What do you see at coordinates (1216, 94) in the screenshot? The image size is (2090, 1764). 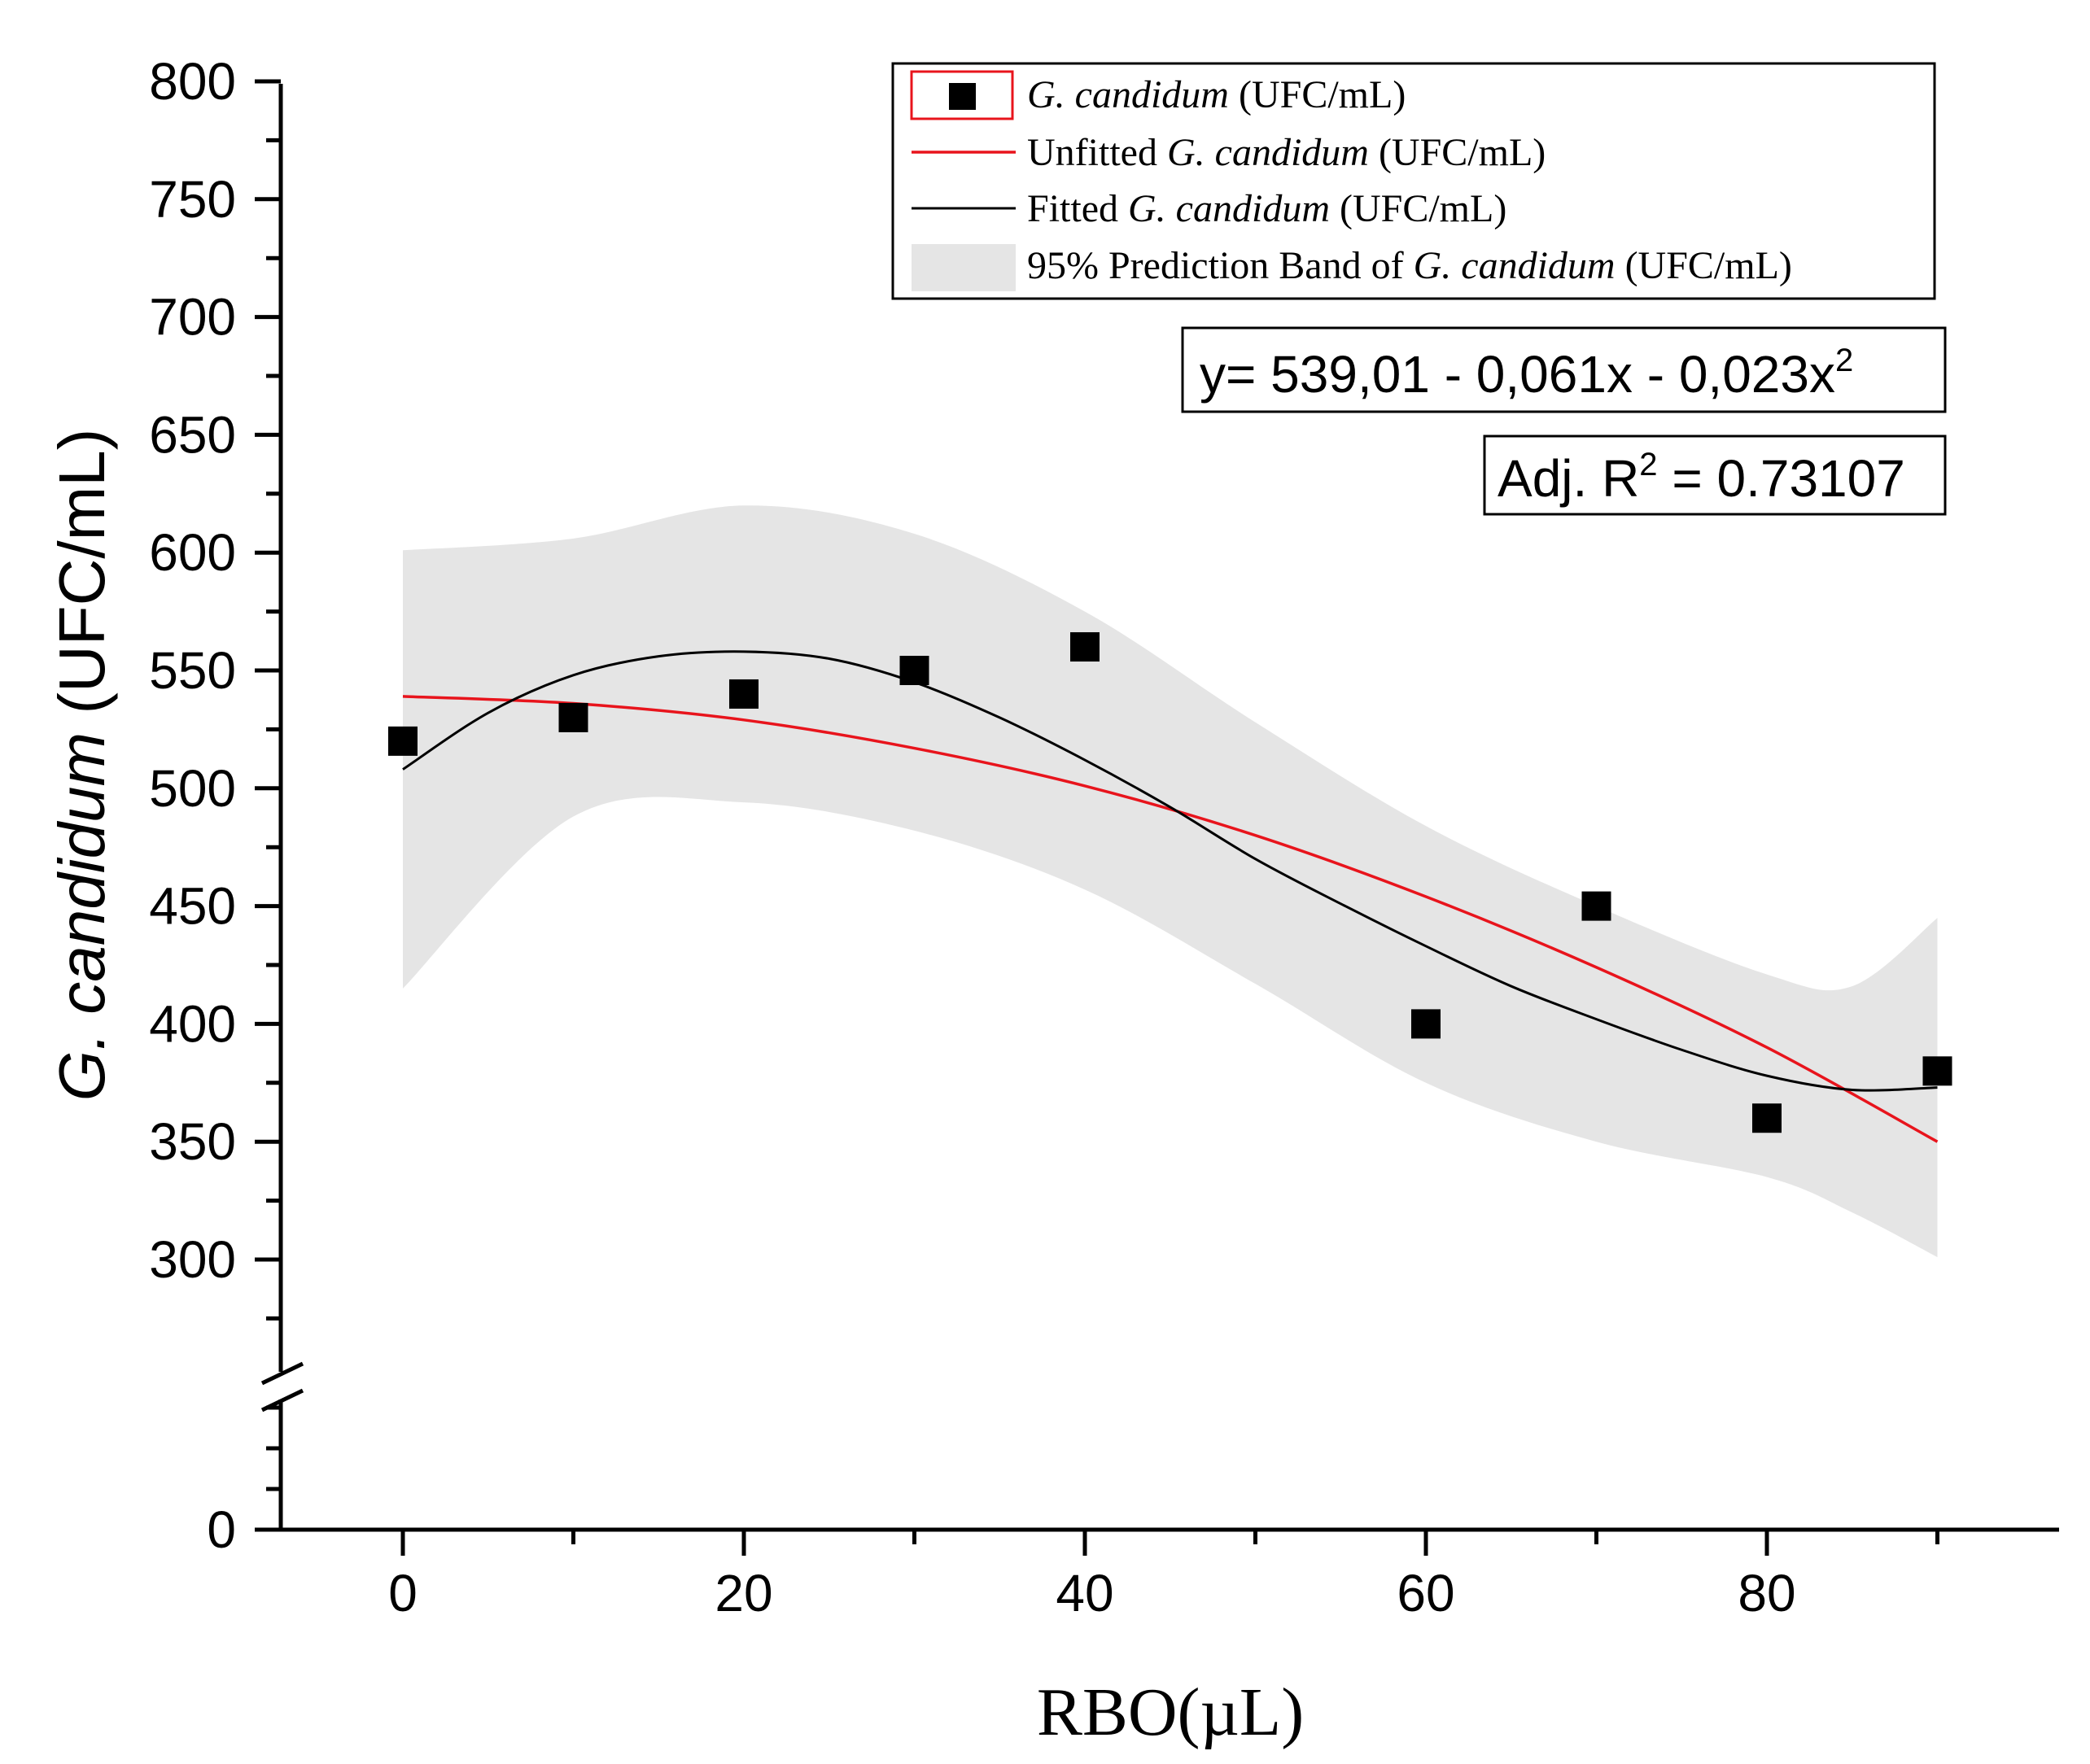 I see `legend-entry-points: G. candidum (UFC/mL)` at bounding box center [1216, 94].